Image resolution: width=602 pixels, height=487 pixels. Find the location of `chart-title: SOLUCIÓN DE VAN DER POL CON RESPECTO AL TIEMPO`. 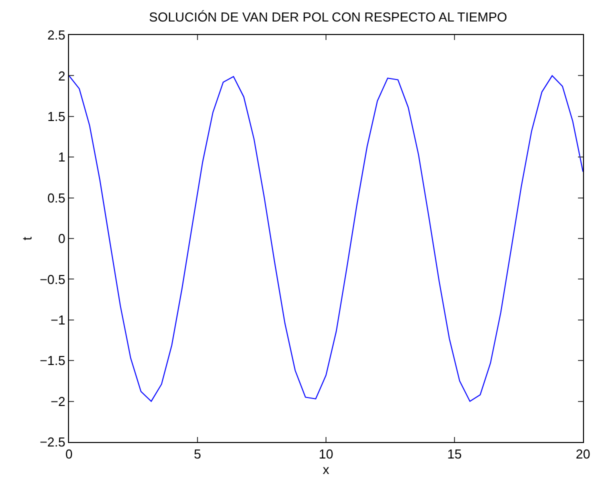

chart-title: SOLUCIÓN DE VAN DER POL CON RESPECTO AL TIEMPO is located at coordinates (328, 16).